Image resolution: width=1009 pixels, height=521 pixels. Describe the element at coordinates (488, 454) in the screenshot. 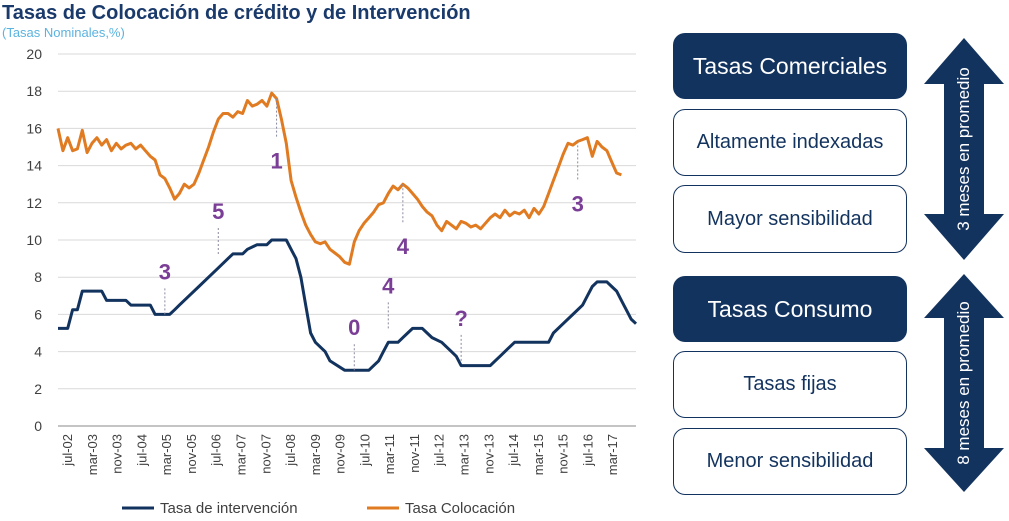

I see `x-tick-label: nov-13` at that location.